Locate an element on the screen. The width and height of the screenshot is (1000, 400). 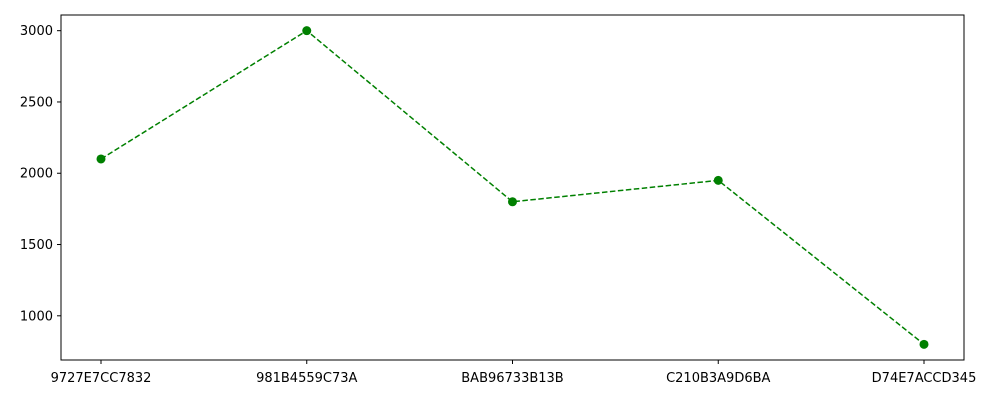
y-tick-label: 3000 is located at coordinates (36, 31).